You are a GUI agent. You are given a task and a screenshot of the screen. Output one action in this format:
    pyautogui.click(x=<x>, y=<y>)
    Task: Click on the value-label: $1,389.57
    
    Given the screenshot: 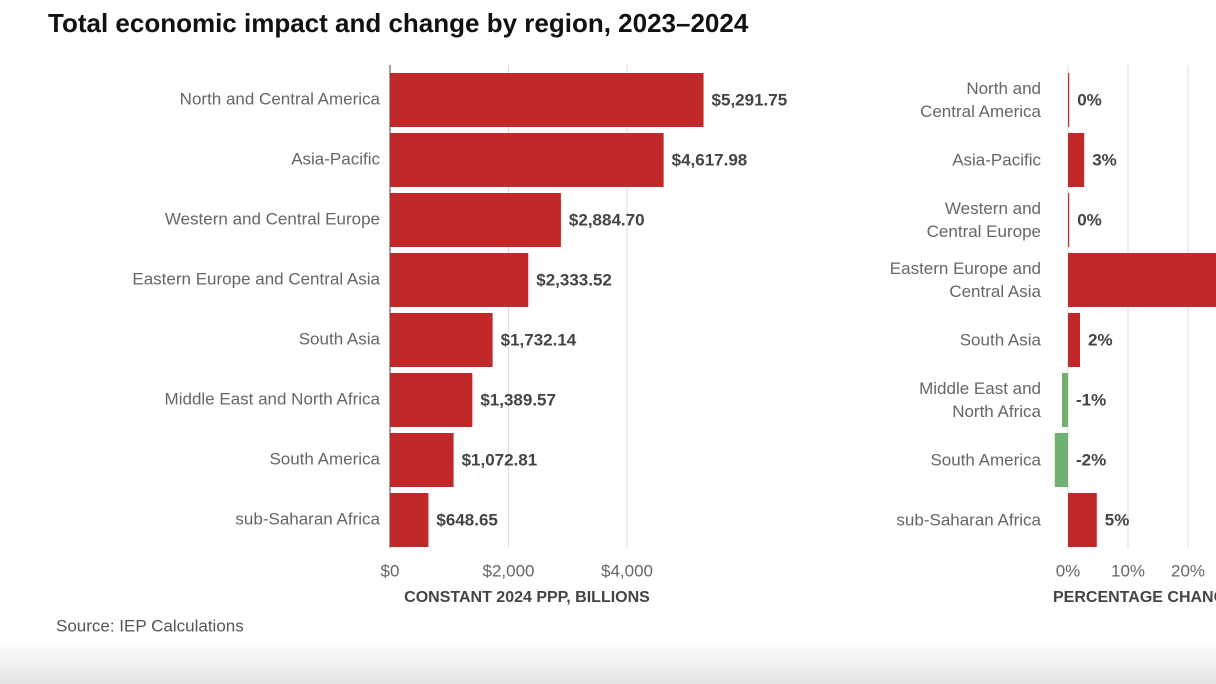 What is the action you would take?
    pyautogui.click(x=518, y=399)
    